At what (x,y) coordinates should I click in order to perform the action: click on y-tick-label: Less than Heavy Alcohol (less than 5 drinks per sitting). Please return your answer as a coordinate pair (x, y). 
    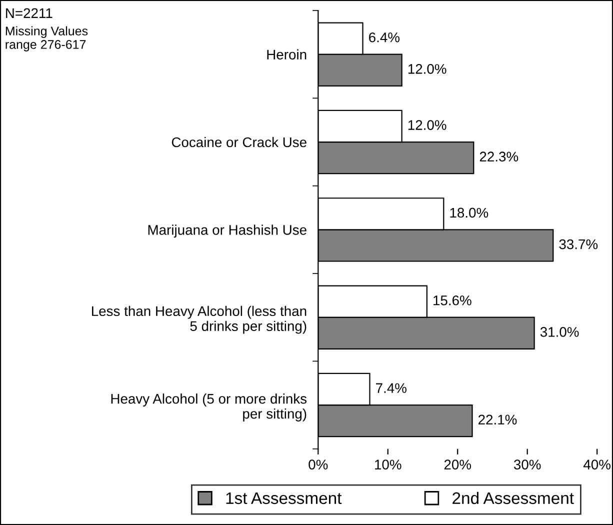
    Looking at the image, I should click on (199, 320).